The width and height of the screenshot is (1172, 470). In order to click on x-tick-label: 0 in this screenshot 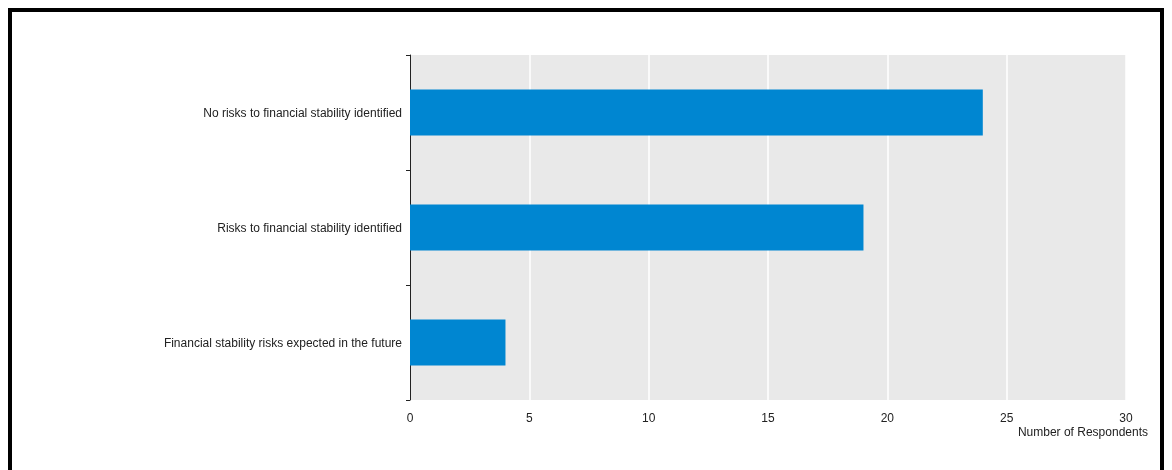, I will do `click(410, 418)`.